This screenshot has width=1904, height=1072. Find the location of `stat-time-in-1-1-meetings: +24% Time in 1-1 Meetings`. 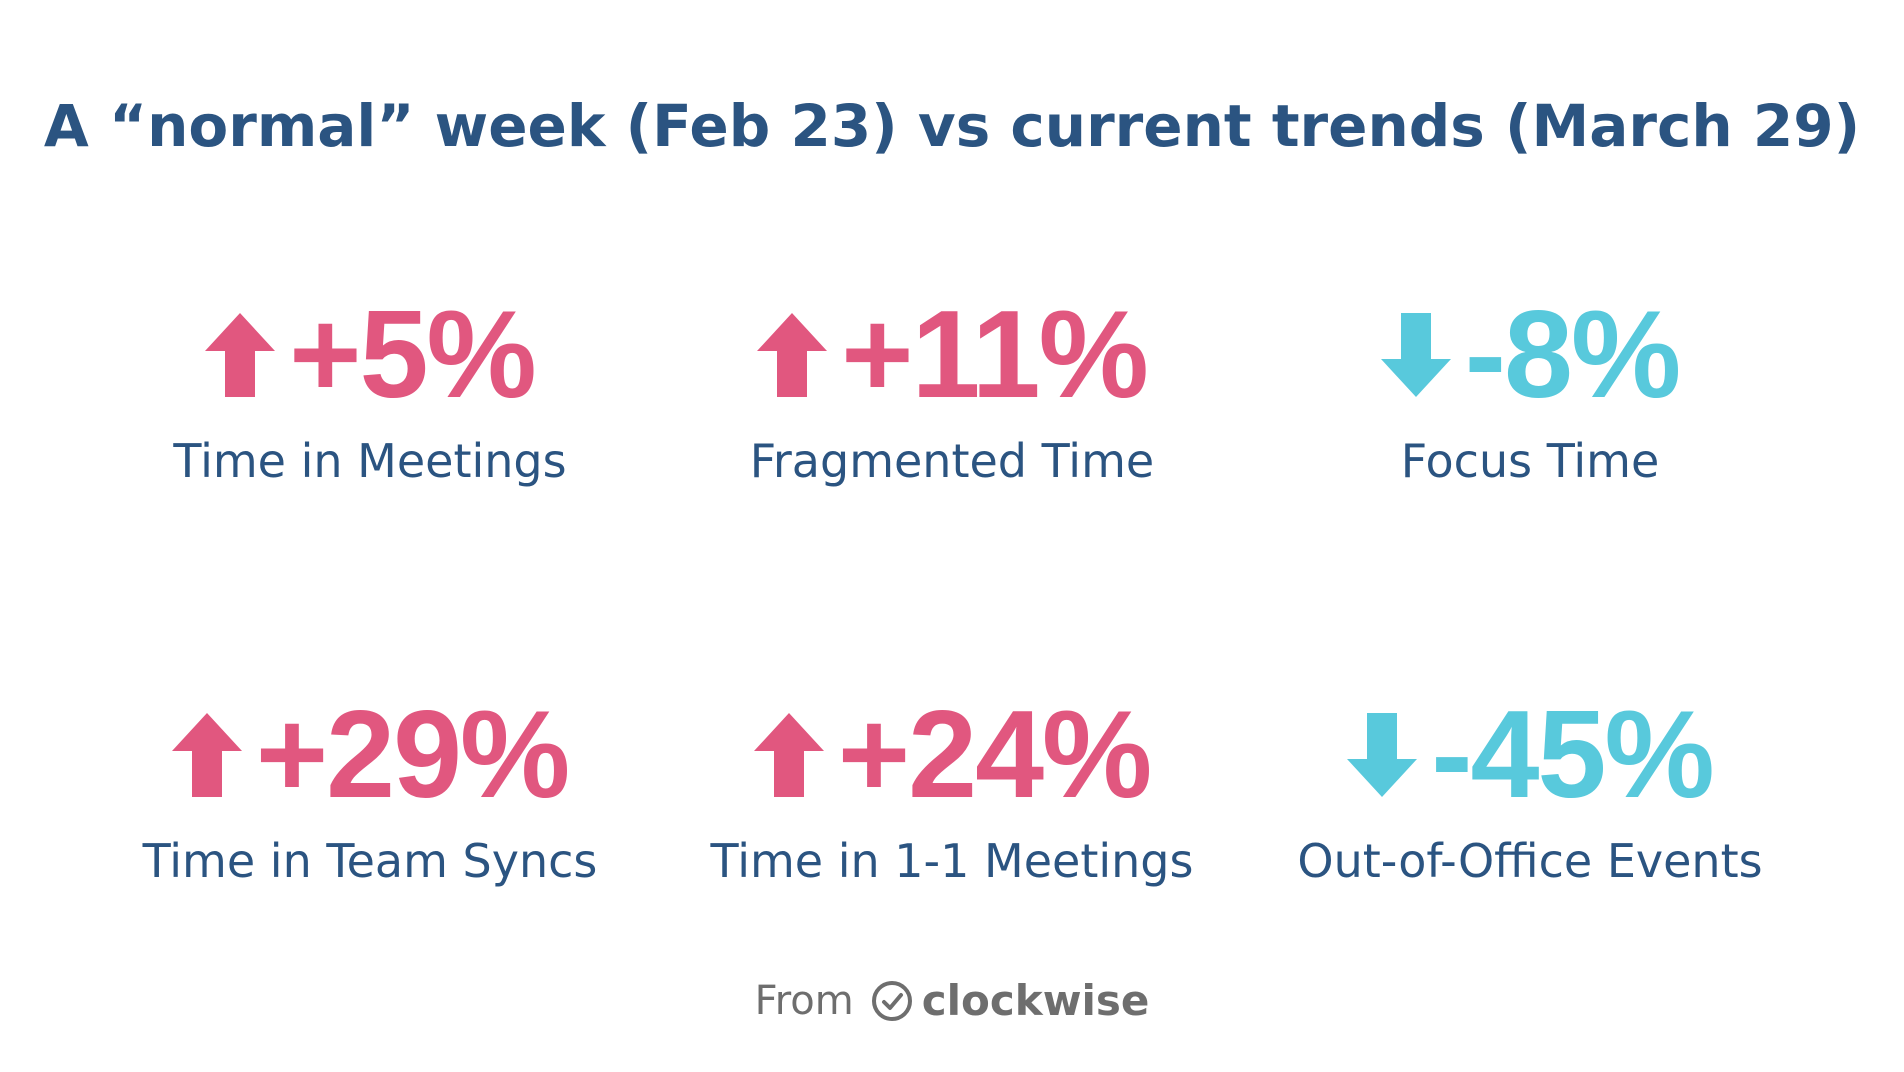

stat-time-in-1-1-meetings: +24% Time in 1-1 Meetings is located at coordinates (952, 789).